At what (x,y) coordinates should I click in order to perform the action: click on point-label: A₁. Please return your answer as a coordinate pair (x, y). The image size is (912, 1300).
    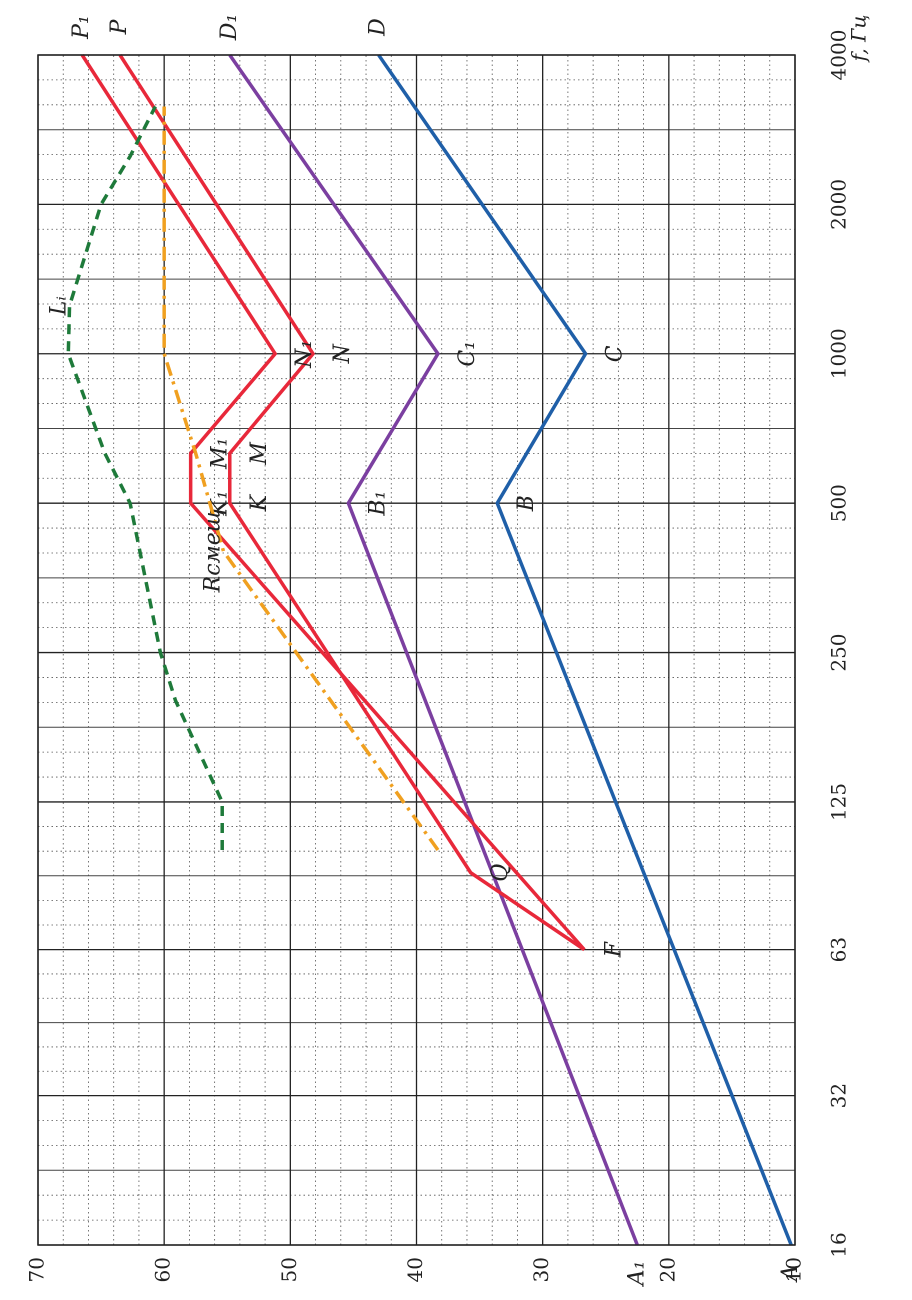
    Looking at the image, I should click on (636, 1274).